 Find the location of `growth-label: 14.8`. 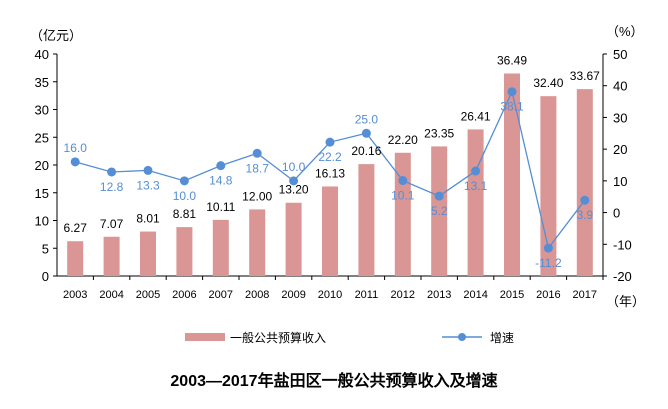

growth-label: 14.8 is located at coordinates (221, 181).